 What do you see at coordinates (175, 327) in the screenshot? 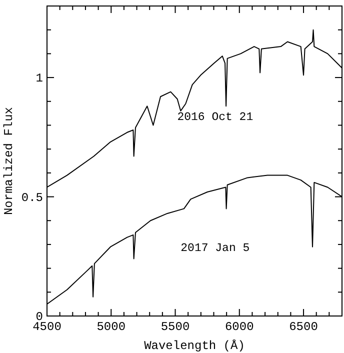
I see `x-tick-label: 5500` at bounding box center [175, 327].